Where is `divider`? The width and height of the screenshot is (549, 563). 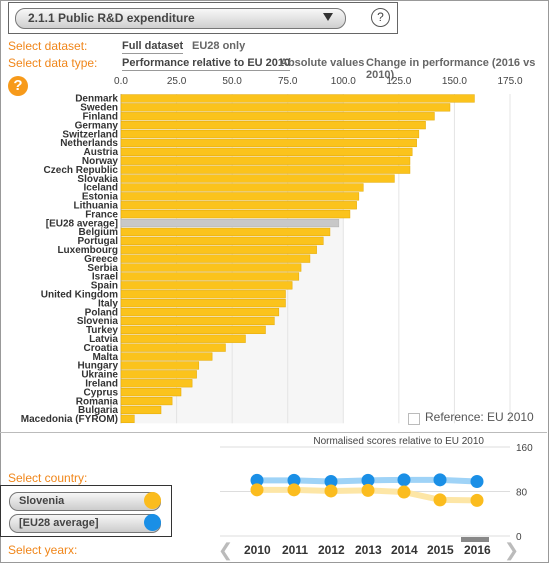
divider is located at coordinates (273, 432).